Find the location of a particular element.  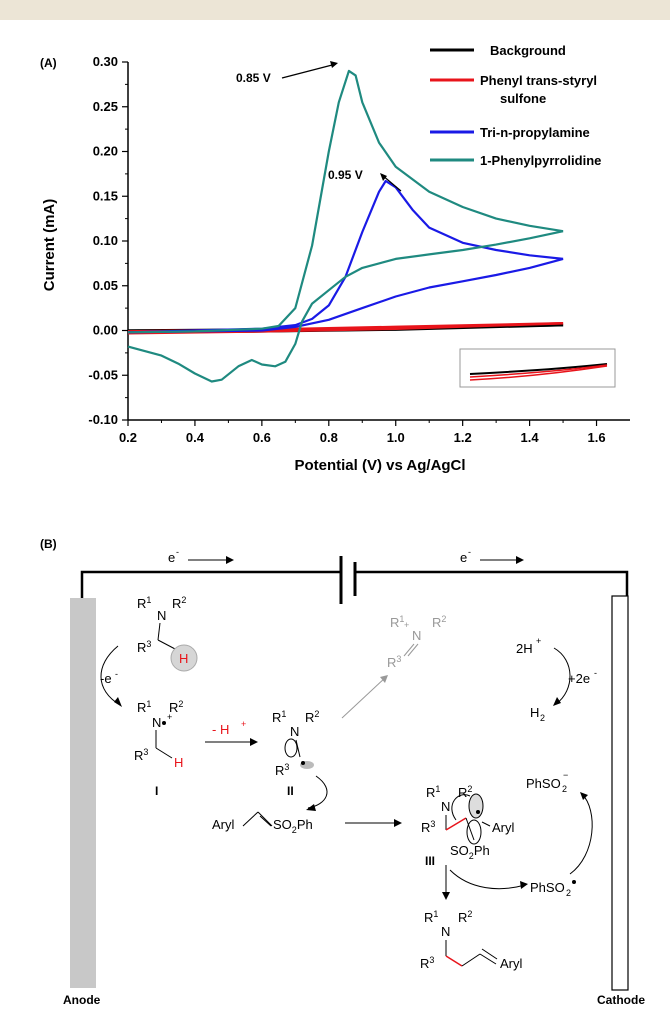

series-line-tripropylamine-forward is located at coordinates (345, 256).